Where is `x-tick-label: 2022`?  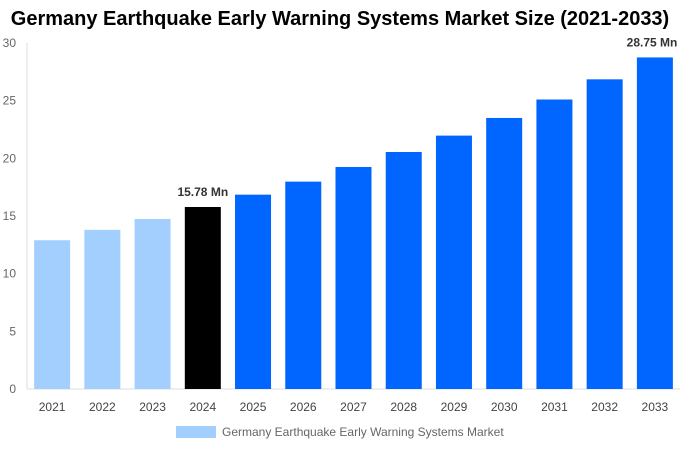
x-tick-label: 2022 is located at coordinates (102, 407).